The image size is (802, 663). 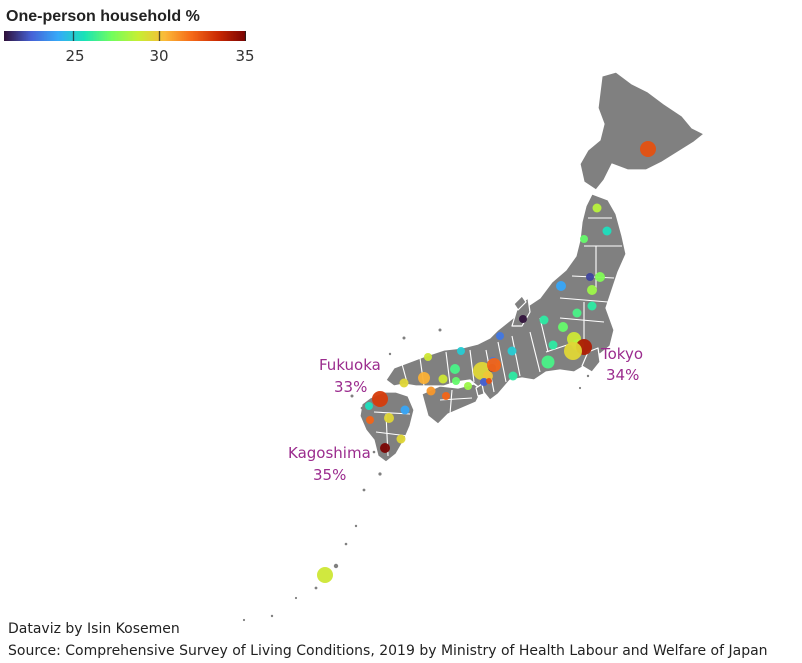 What do you see at coordinates (443, 379) in the screenshot?
I see `bubble-tokushima` at bounding box center [443, 379].